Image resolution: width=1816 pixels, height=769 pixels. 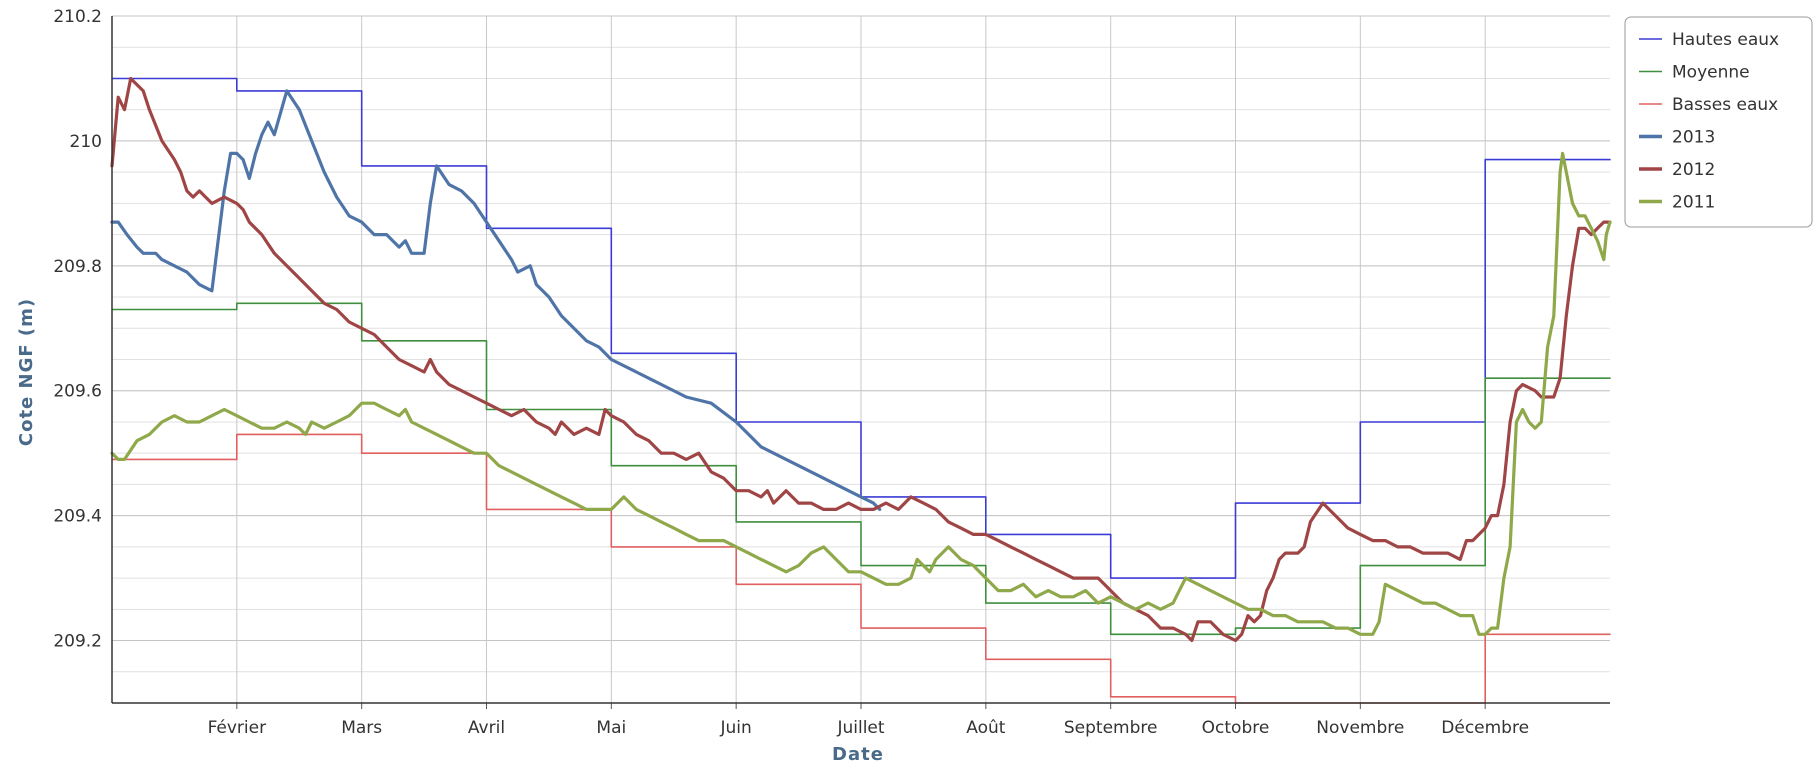 What do you see at coordinates (1236, 728) in the screenshot?
I see `x-tick-label: Octobre` at bounding box center [1236, 728].